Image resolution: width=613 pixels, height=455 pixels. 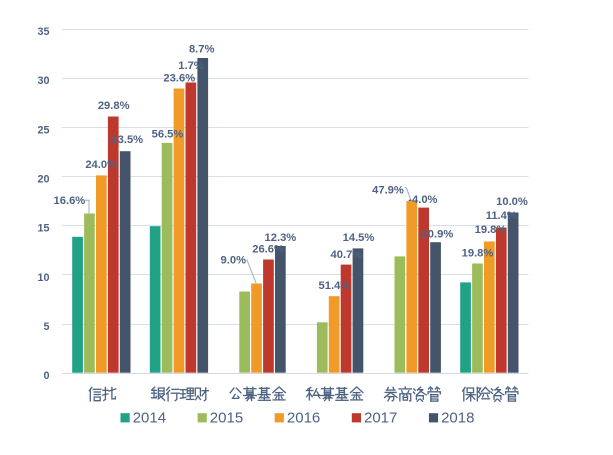 What do you see at coordinates (281, 238) in the screenshot?
I see `svg-text: 12.3%` at bounding box center [281, 238].